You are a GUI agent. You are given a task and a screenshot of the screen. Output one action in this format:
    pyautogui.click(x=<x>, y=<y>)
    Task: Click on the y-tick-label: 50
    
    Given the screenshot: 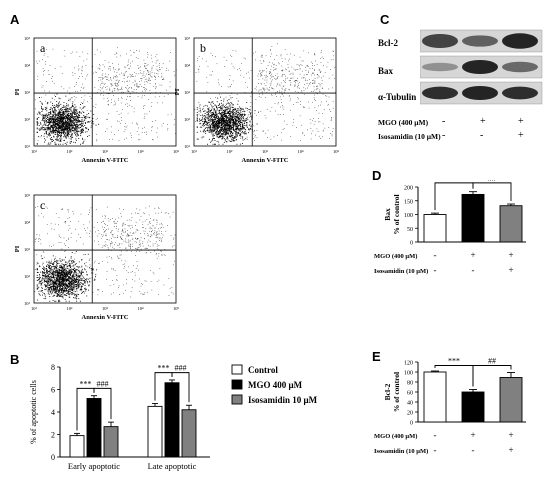 What is the action you would take?
    pyautogui.click(x=410, y=230)
    